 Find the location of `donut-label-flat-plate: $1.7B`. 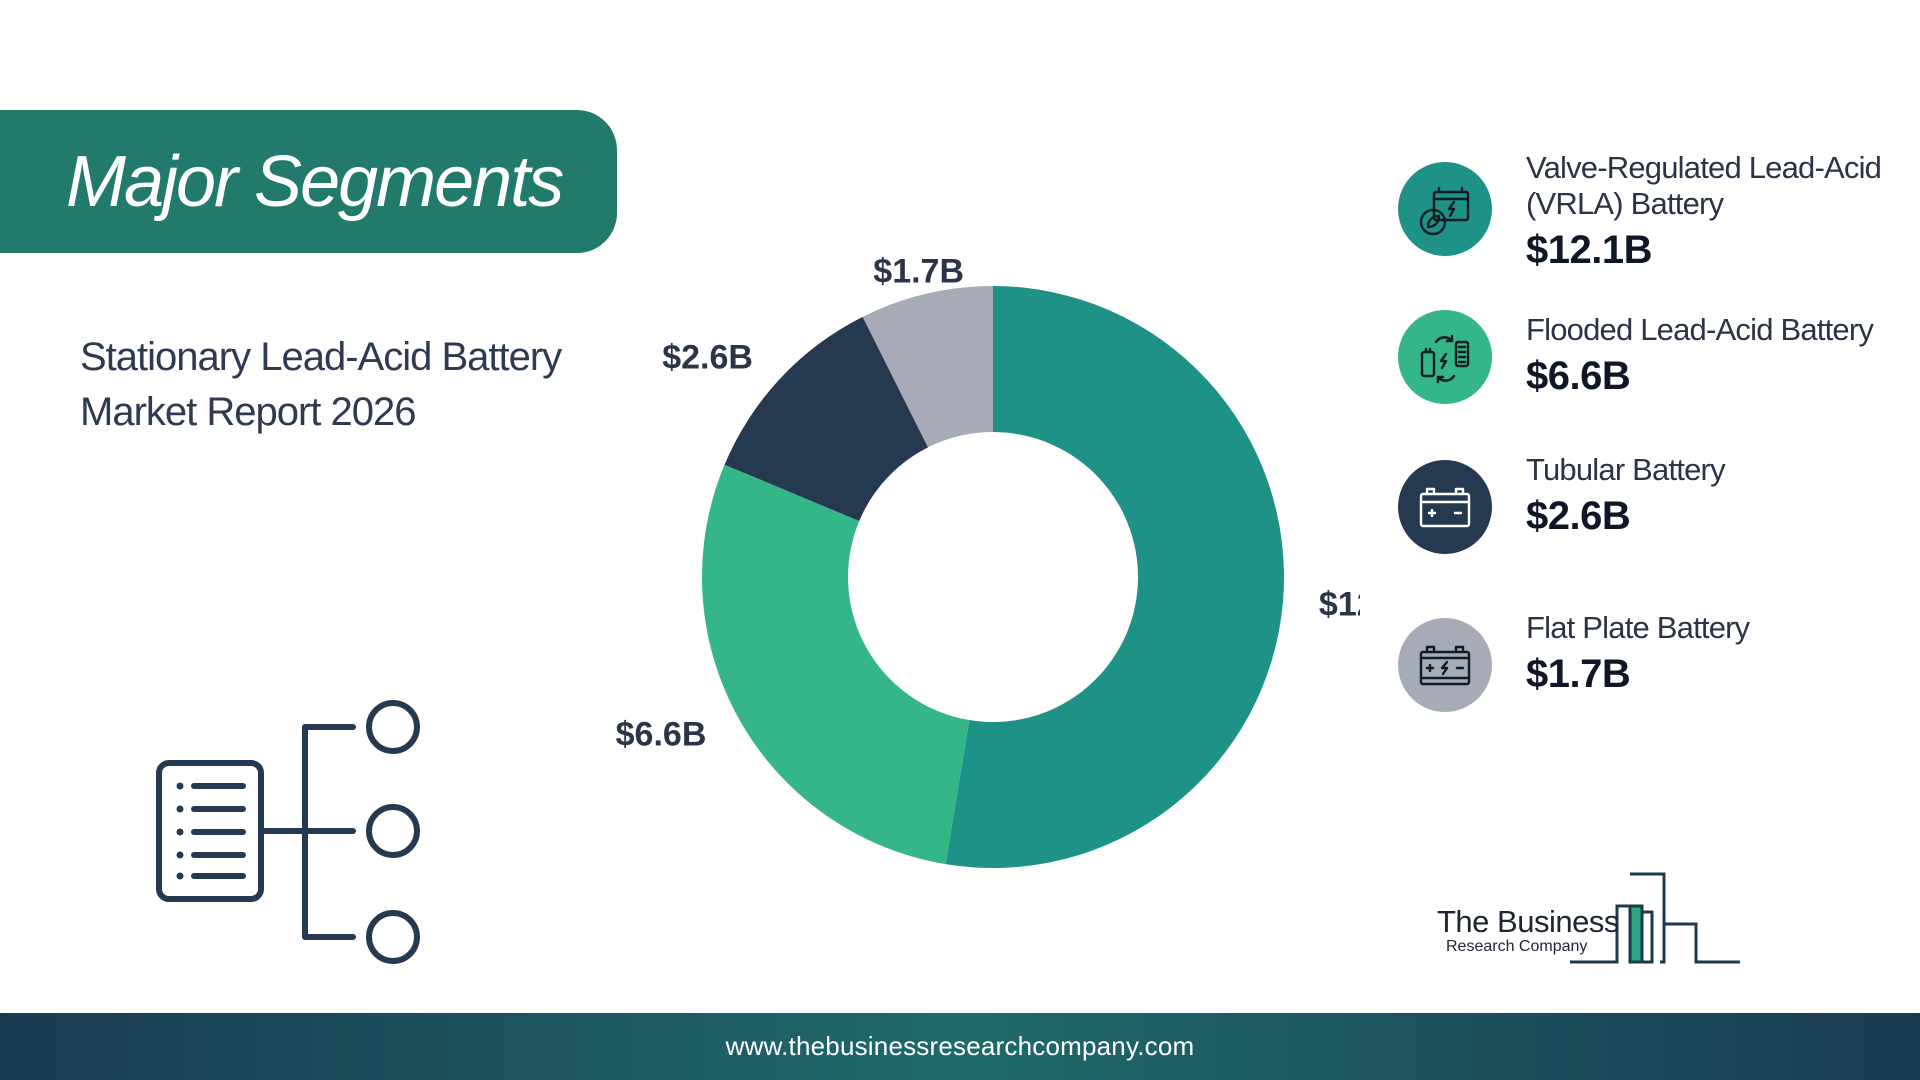

donut-label-flat-plate: $1.7B is located at coordinates (918, 272).